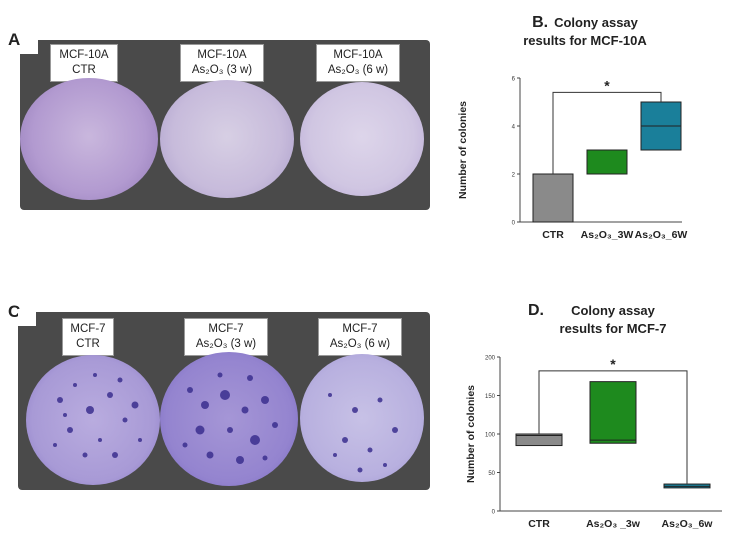 This screenshot has width=748, height=541. I want to click on panel-c-label-ctr: MCF-7 CTR, so click(88, 337).